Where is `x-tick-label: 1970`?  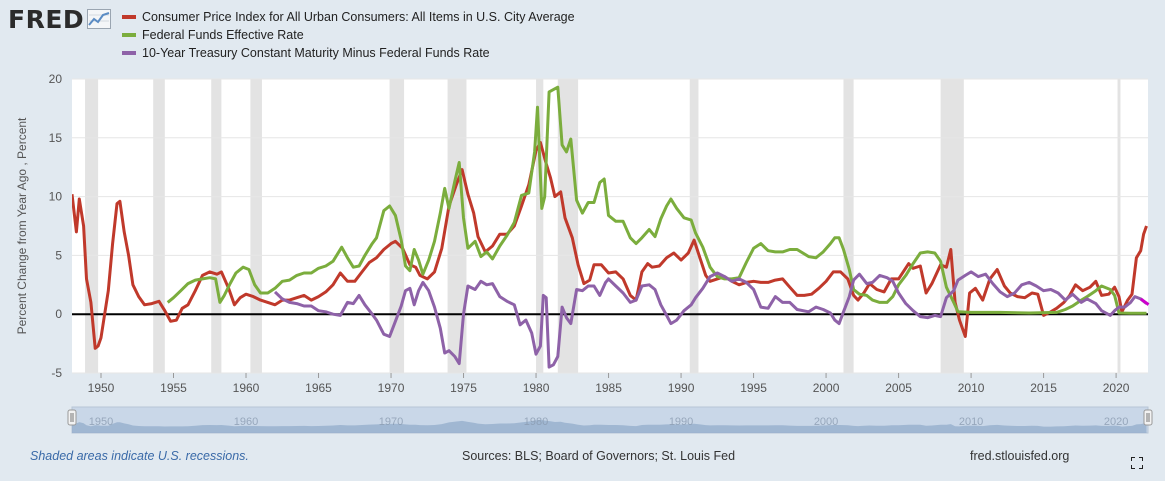 x-tick-label: 1970 is located at coordinates (391, 388).